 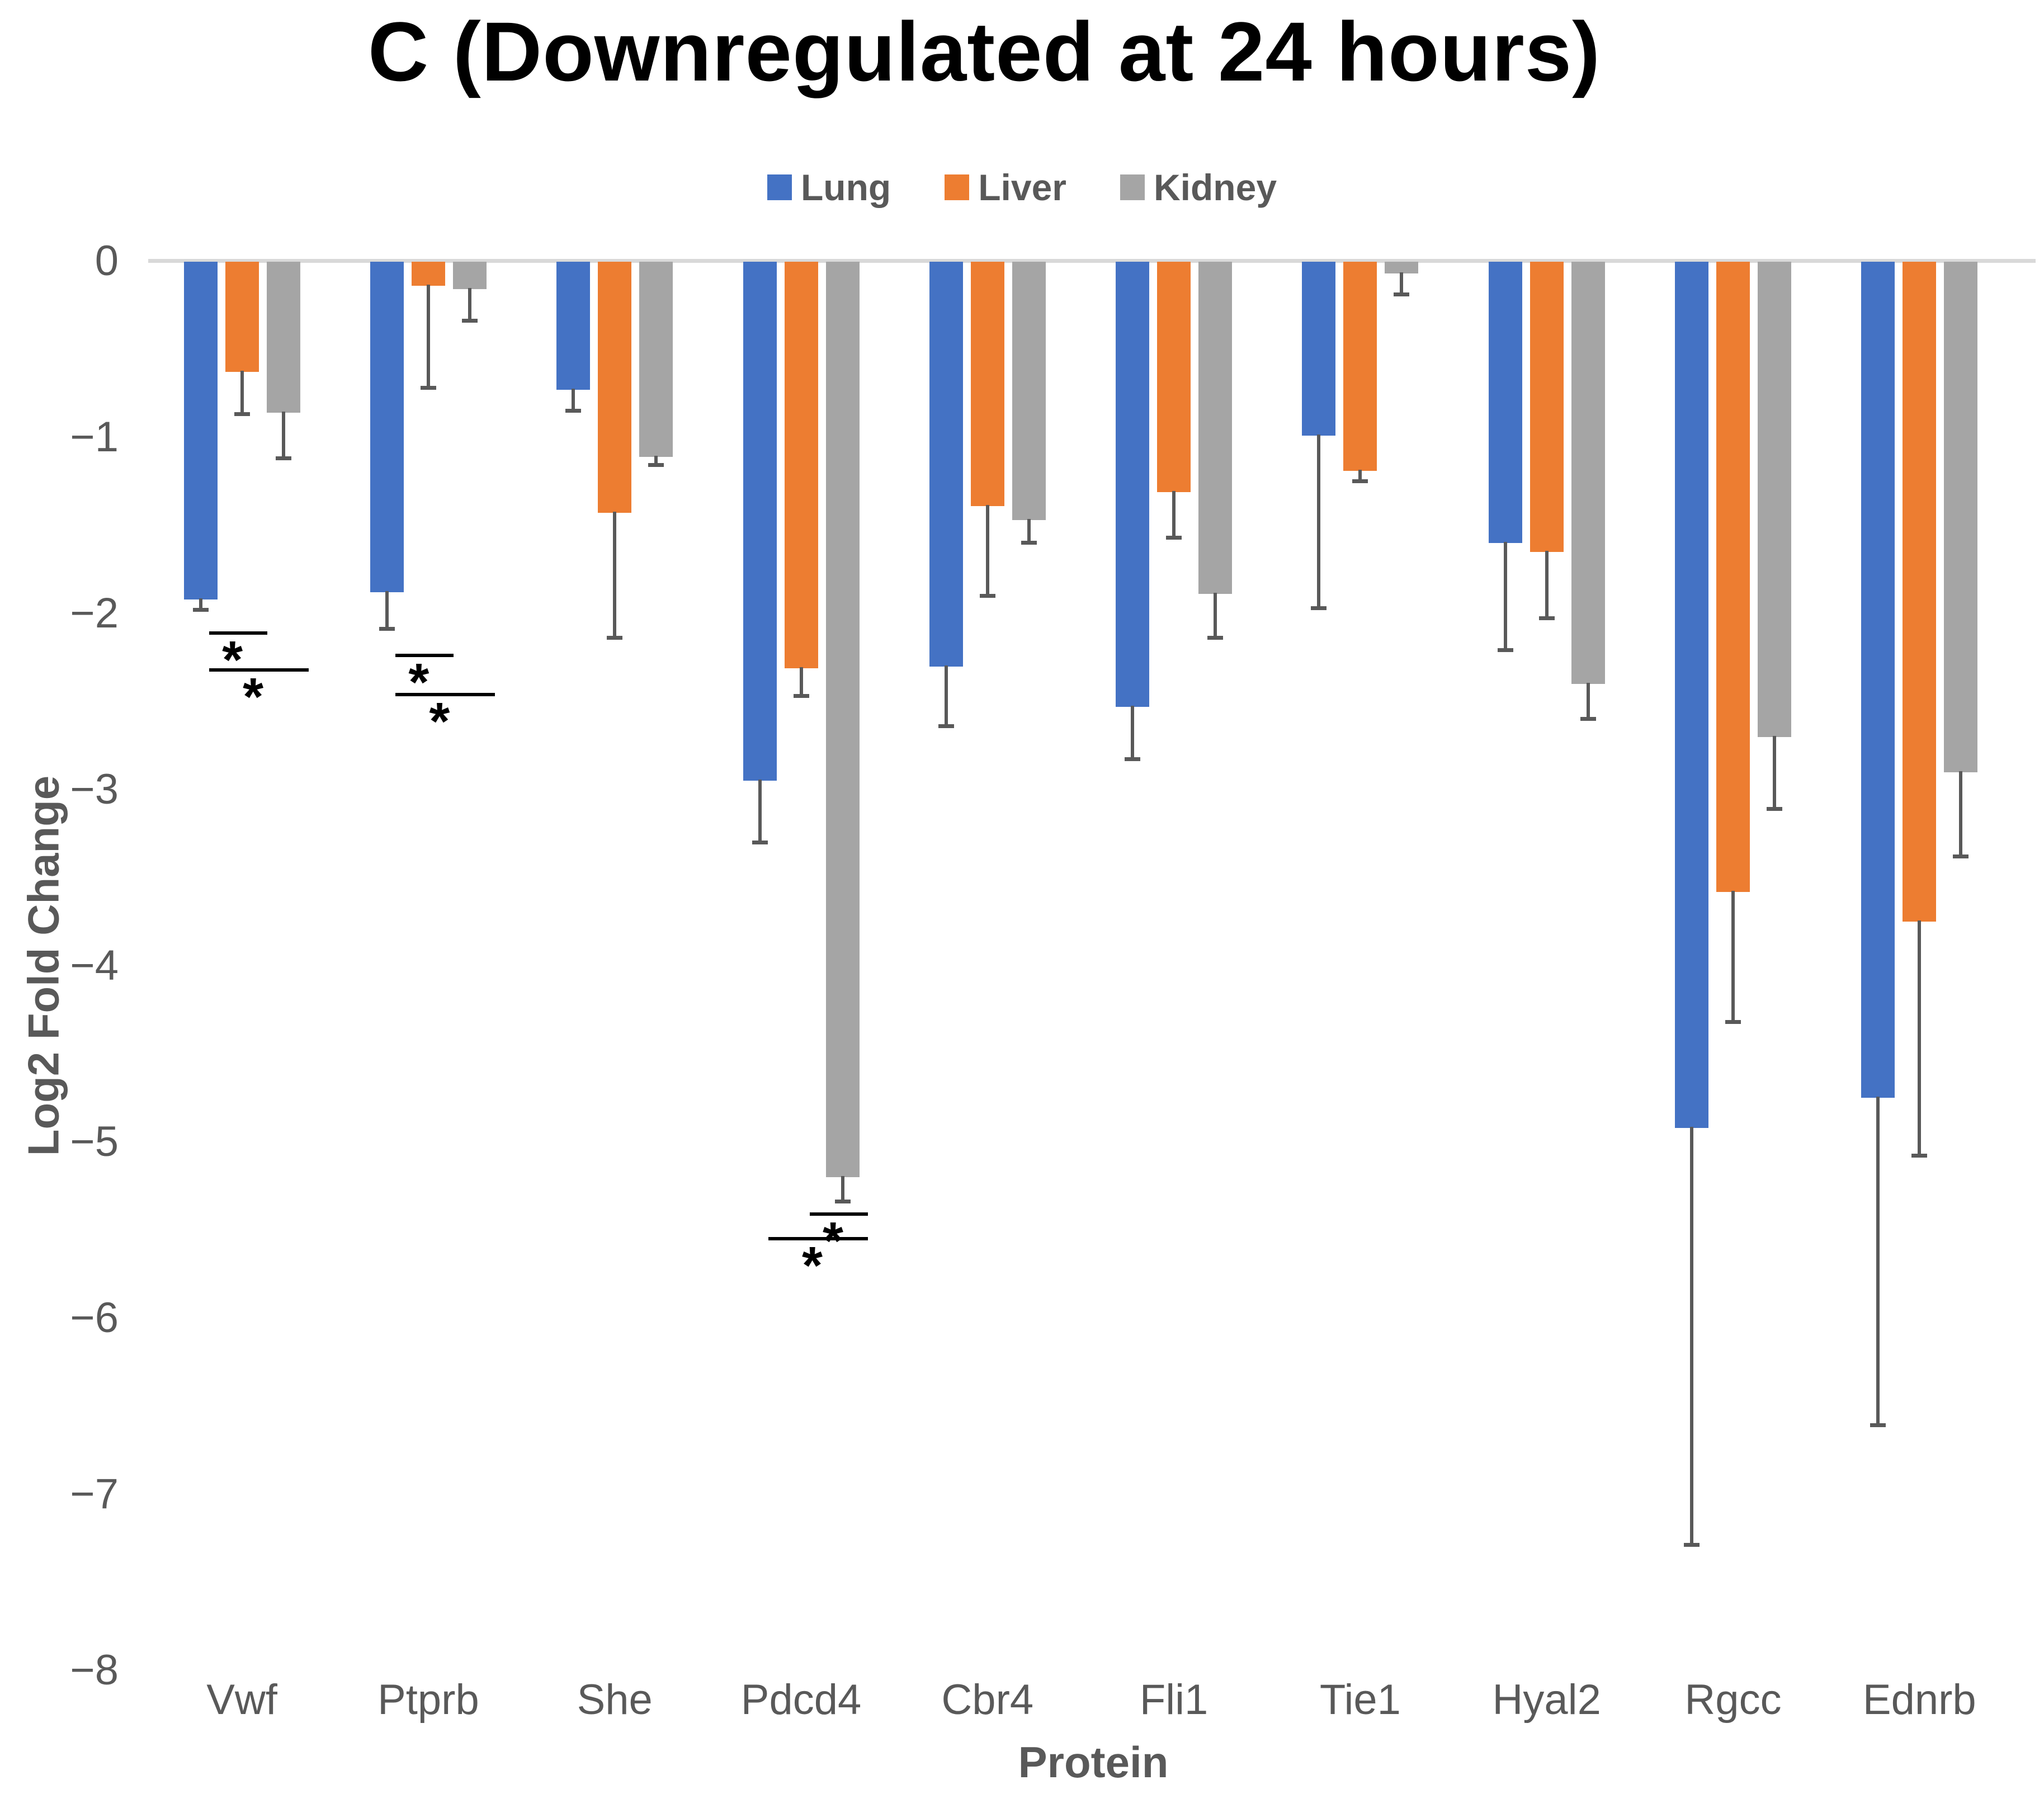 I want to click on error-bar-kidney-fli1, so click(x=1215, y=615).